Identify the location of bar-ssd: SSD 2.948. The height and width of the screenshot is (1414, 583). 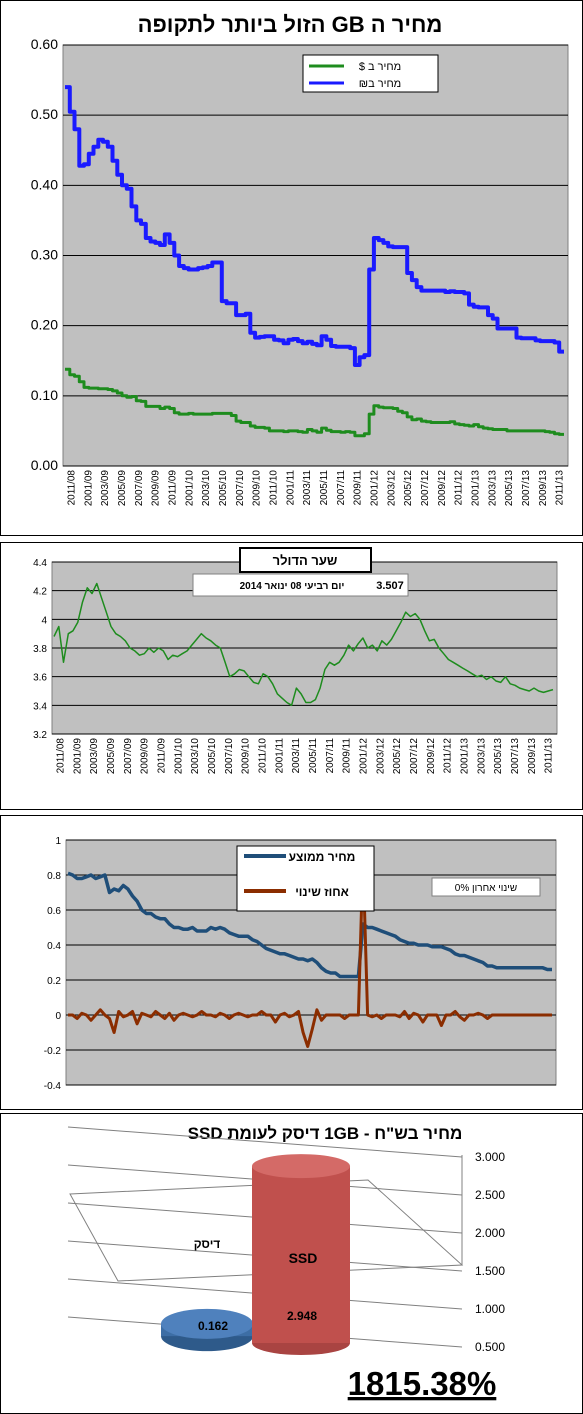
(301, 1254).